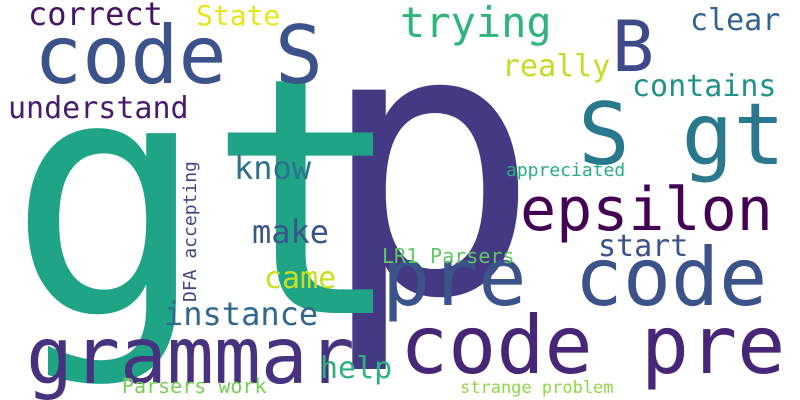 The height and width of the screenshot is (400, 800). I want to click on word-appreciated: appreciated, so click(566, 170).